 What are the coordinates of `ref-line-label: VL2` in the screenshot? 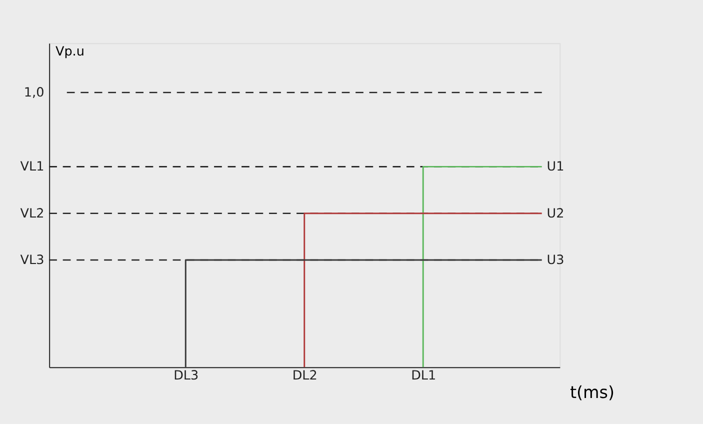 It's located at (32, 214).